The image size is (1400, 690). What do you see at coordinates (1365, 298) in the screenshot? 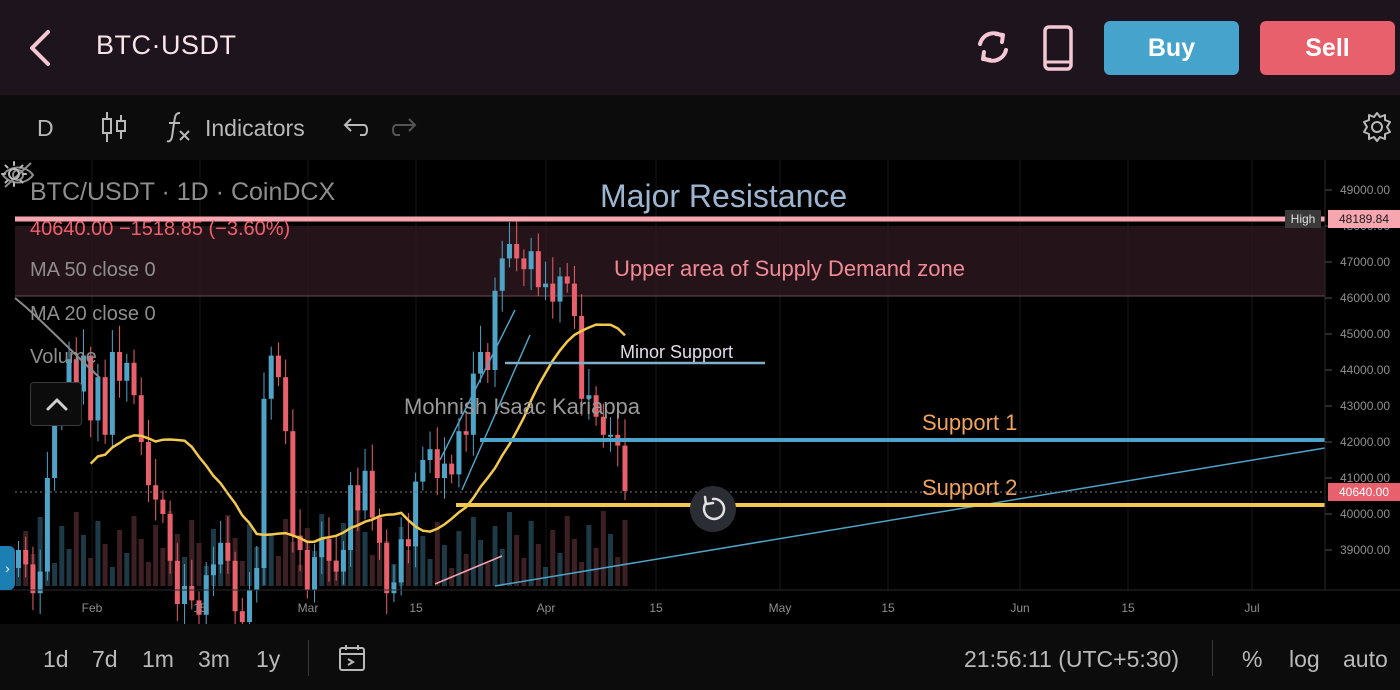
I see `price-tick-label: 46000.00` at bounding box center [1365, 298].